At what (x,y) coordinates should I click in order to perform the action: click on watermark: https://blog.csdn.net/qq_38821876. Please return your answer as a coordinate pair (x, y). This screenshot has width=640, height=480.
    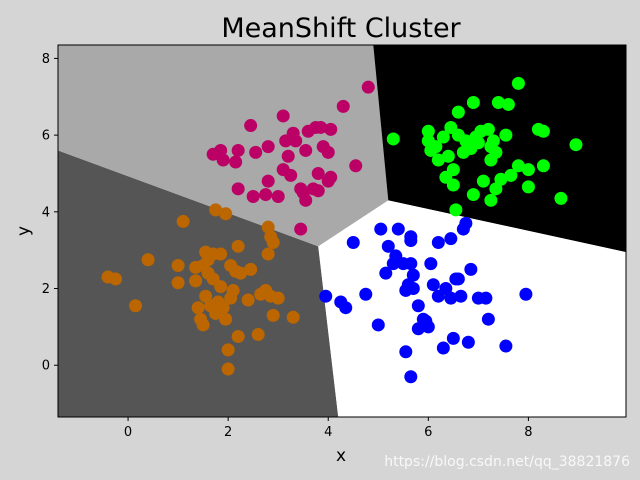
    Looking at the image, I should click on (507, 462).